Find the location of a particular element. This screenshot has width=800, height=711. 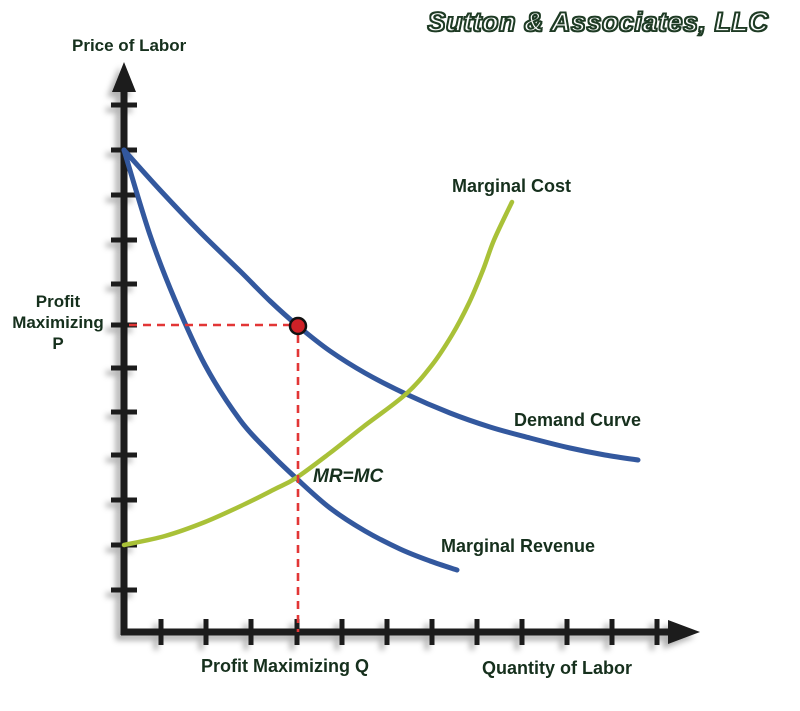

profit-maximizing-p-label: Profit Maximizing P is located at coordinates (58, 322).